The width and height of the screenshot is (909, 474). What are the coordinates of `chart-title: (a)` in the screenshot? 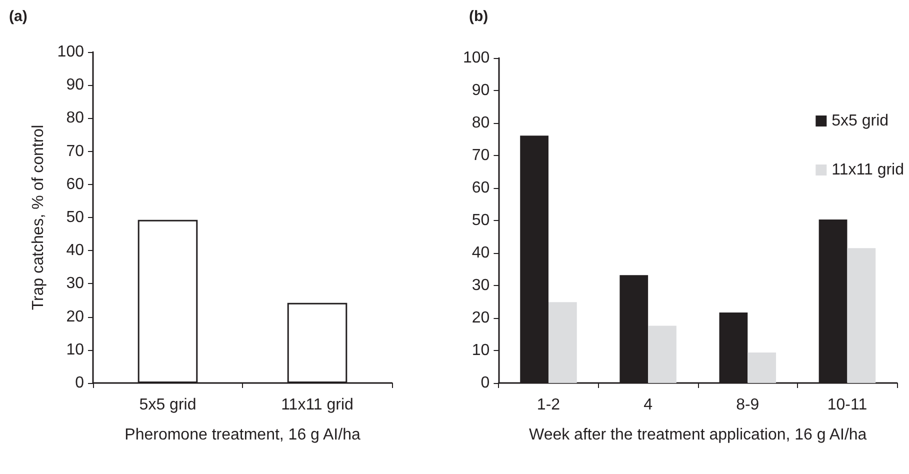 It's located at (18, 16).